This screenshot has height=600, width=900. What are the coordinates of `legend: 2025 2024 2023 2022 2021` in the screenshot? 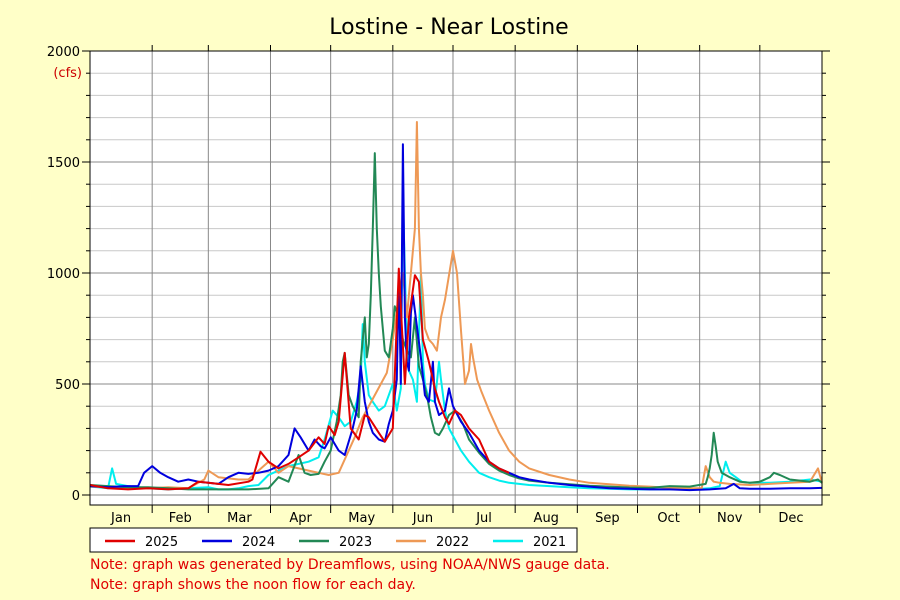 It's located at (333, 540).